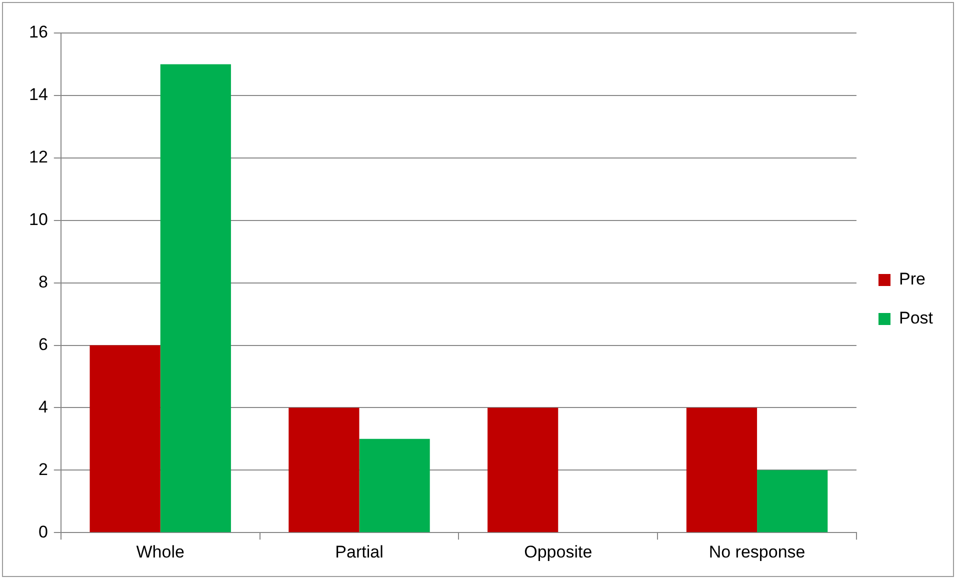  I want to click on y-tick-label: 16, so click(38, 32).